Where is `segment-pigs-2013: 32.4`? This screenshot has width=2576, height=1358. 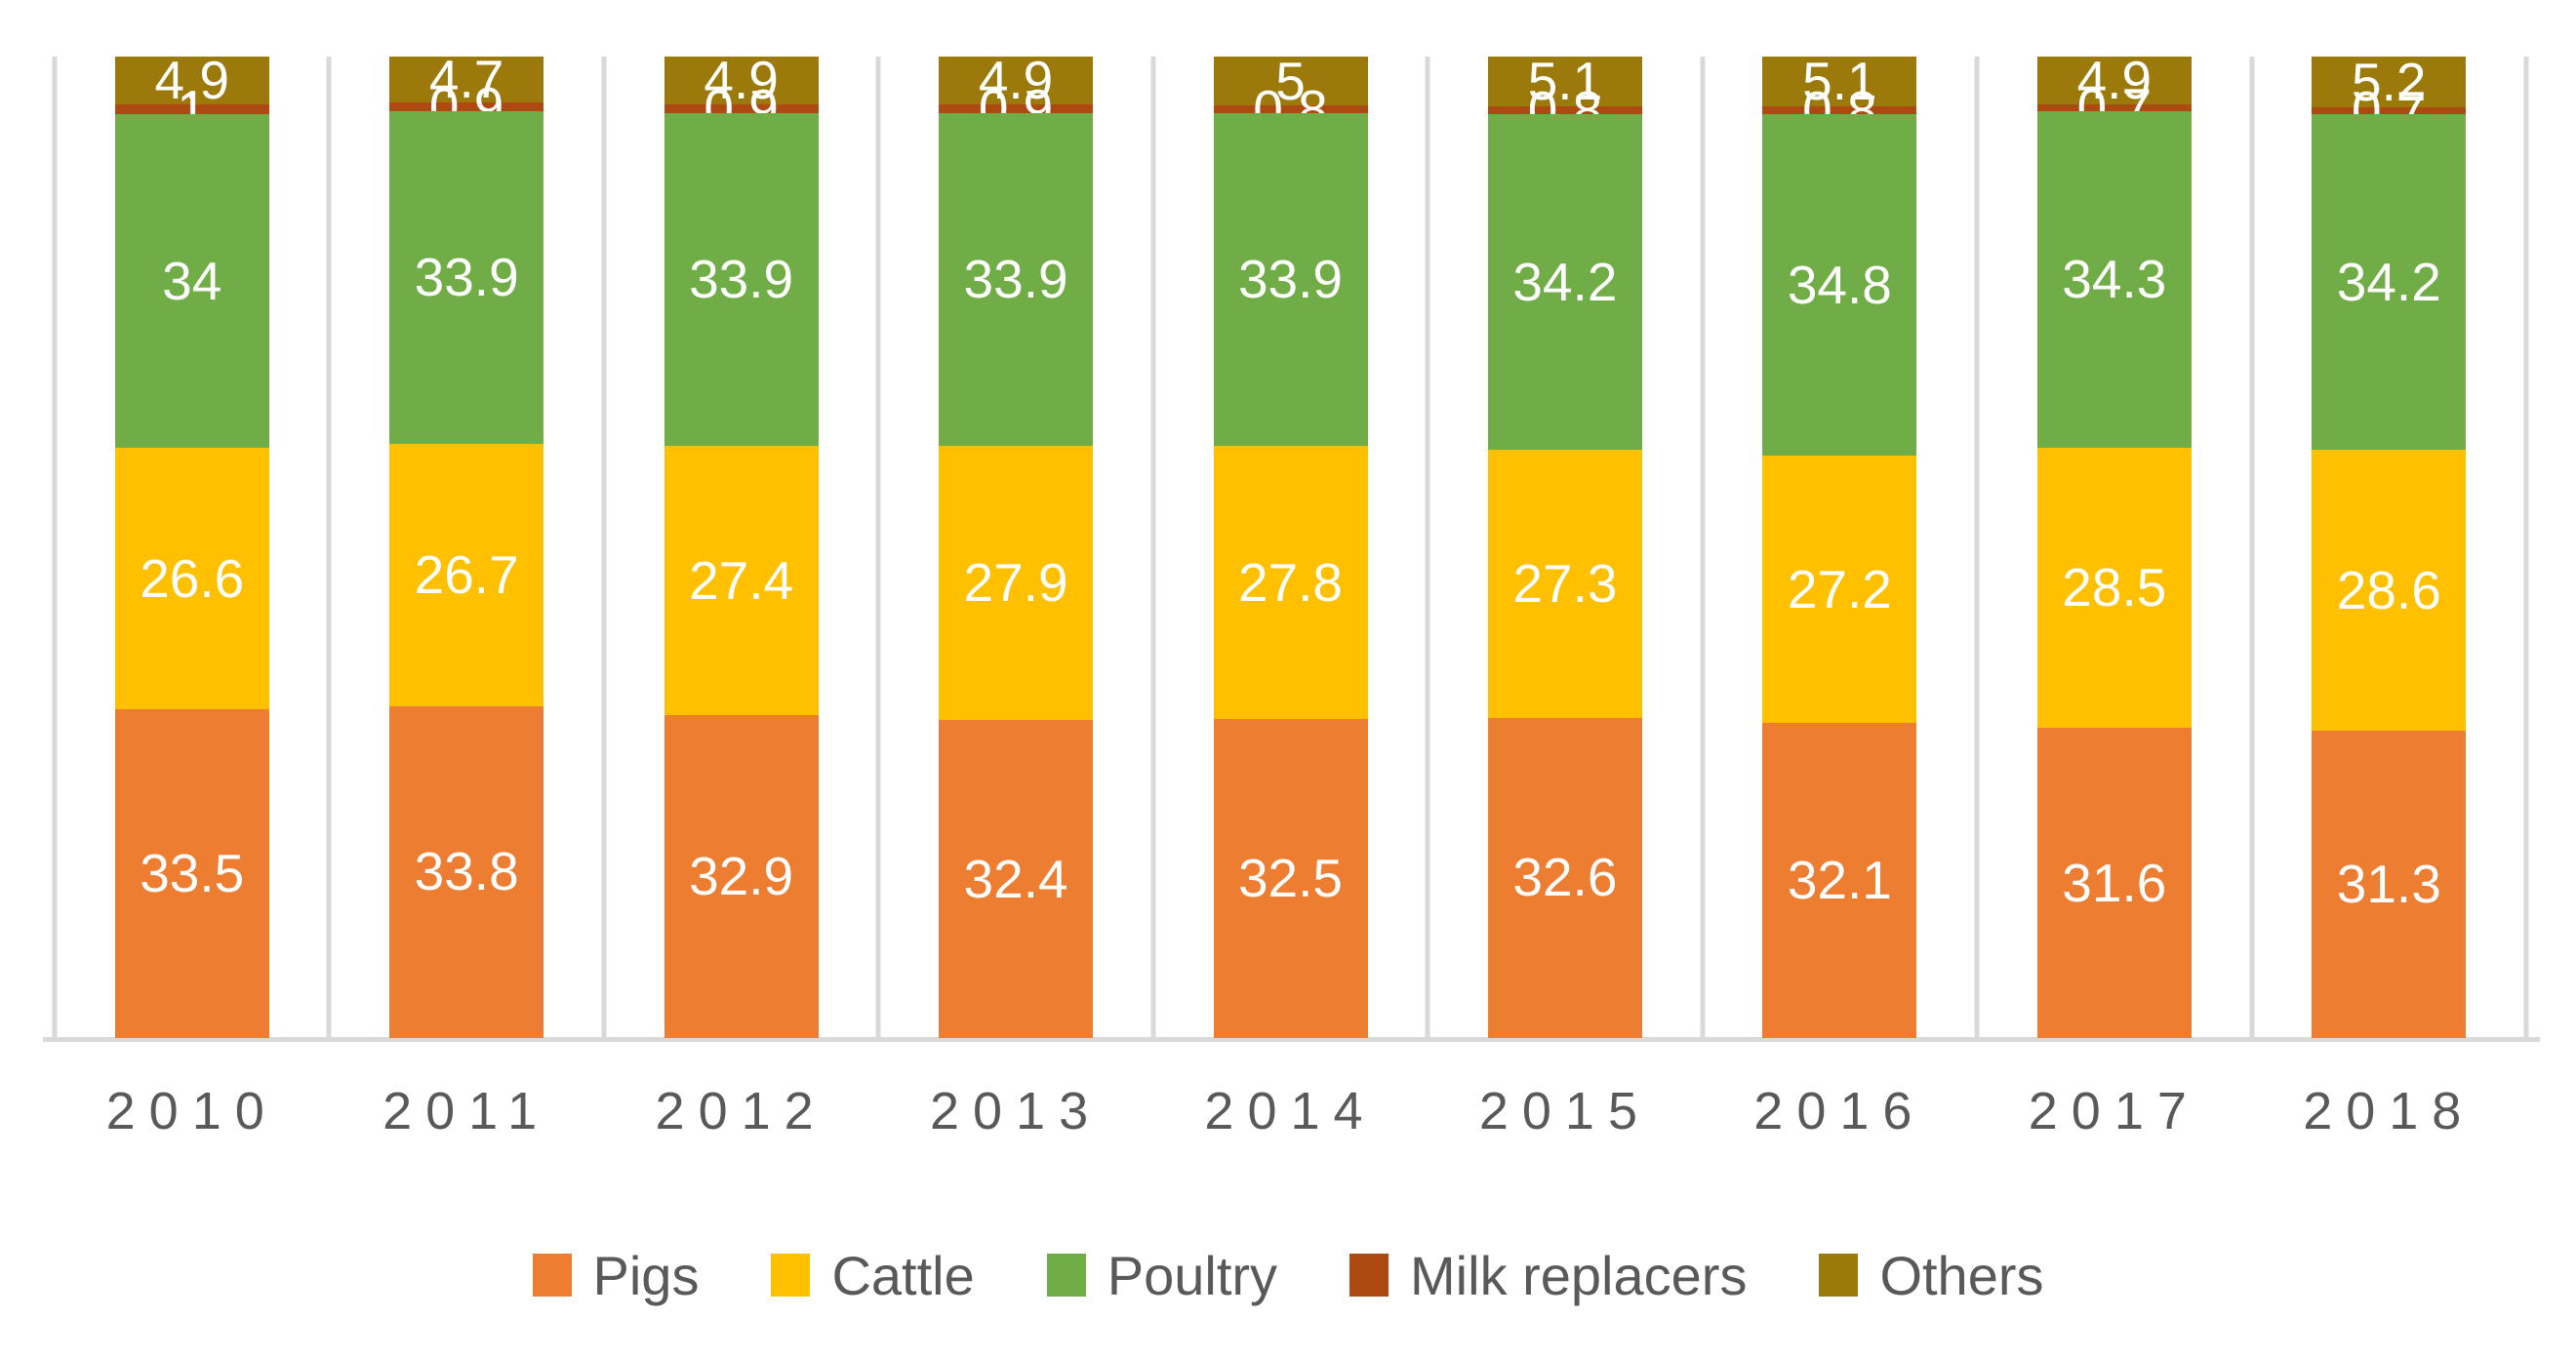 segment-pigs-2013: 32.4 is located at coordinates (1017, 879).